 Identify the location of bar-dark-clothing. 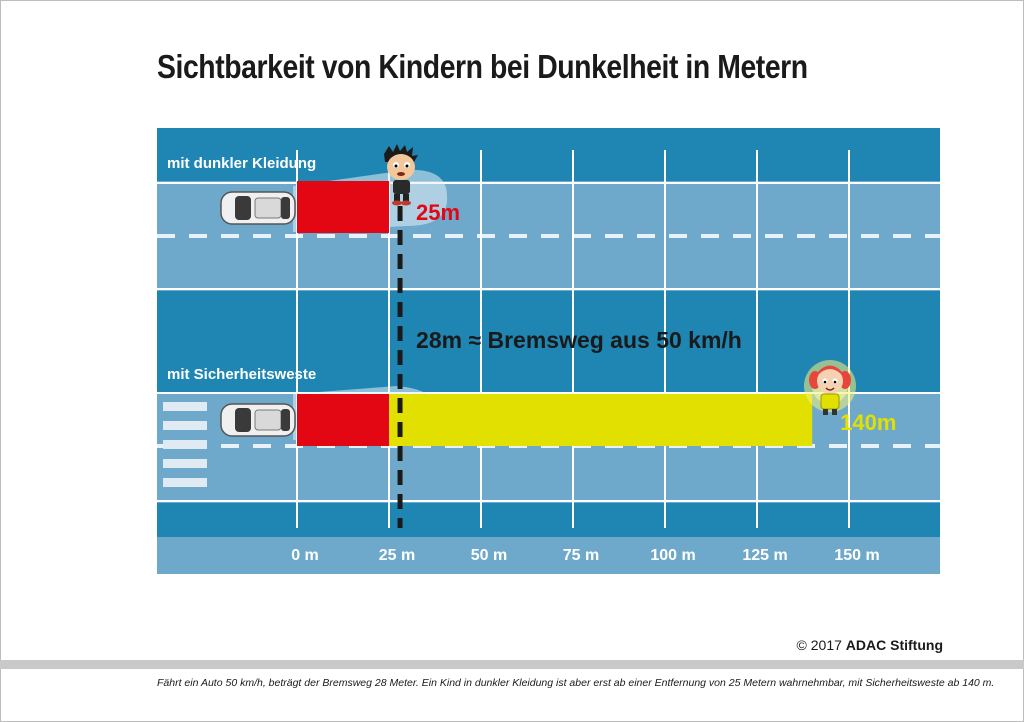
(343, 207).